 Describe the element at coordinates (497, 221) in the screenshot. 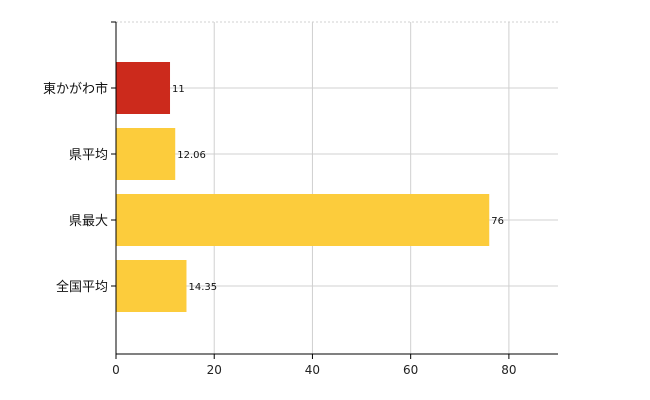

I see `data-label-2: 76` at that location.